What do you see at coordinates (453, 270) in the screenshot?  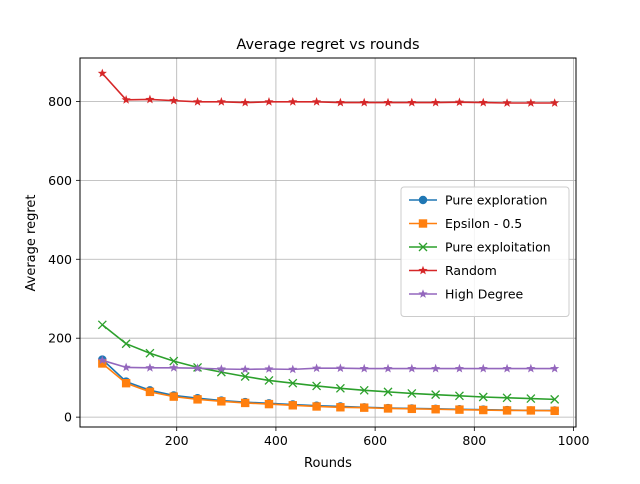 I see `legend-item: Random` at bounding box center [453, 270].